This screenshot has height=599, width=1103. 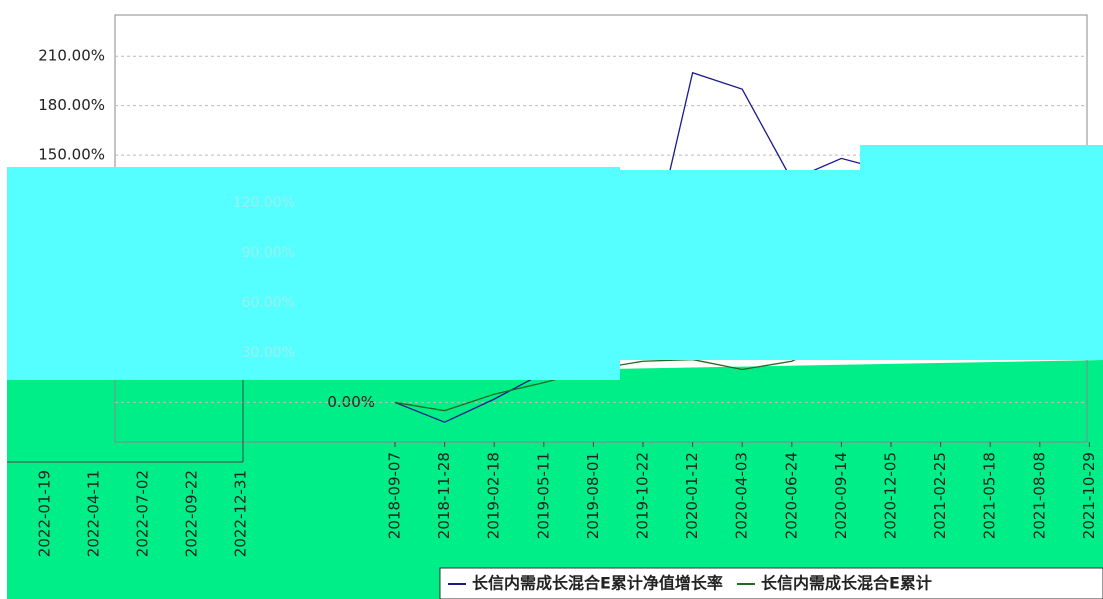 What do you see at coordinates (264, 278) in the screenshot?
I see `overlay-labels: 120.00% 90.00% 60.00% 30.00%` at bounding box center [264, 278].